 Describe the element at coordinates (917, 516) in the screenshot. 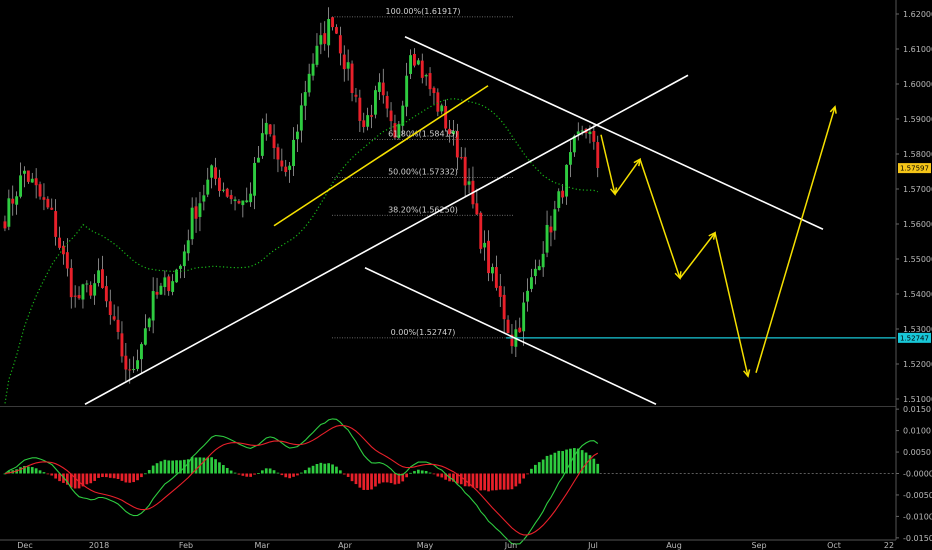

I see `macd-tick-label: -0.0100` at that location.